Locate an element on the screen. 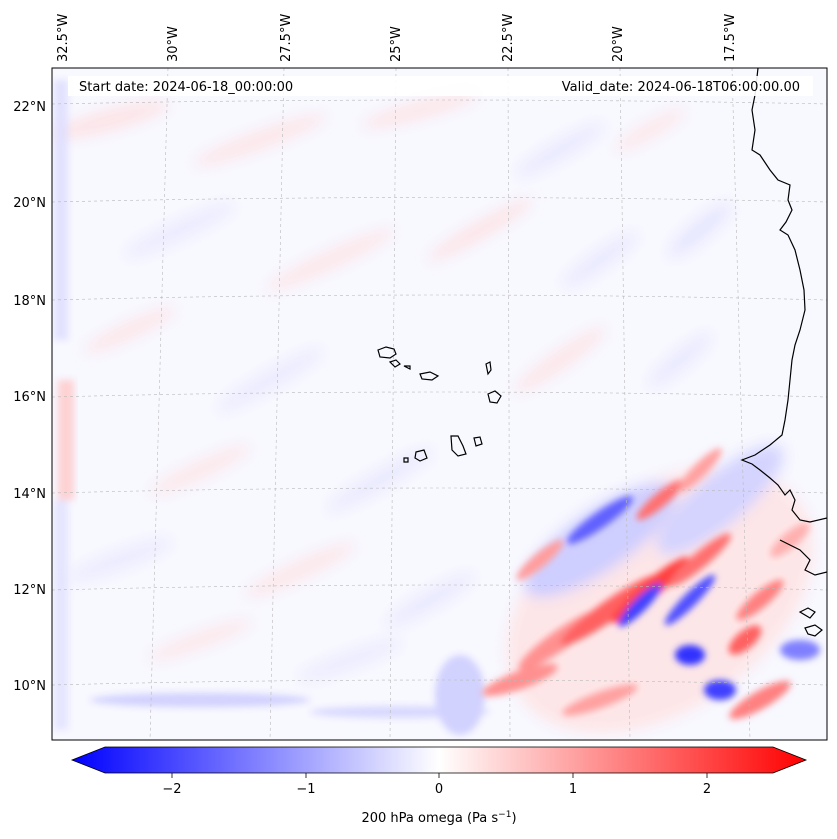 The image size is (837, 839). lat-label: 14°N is located at coordinates (29, 494).